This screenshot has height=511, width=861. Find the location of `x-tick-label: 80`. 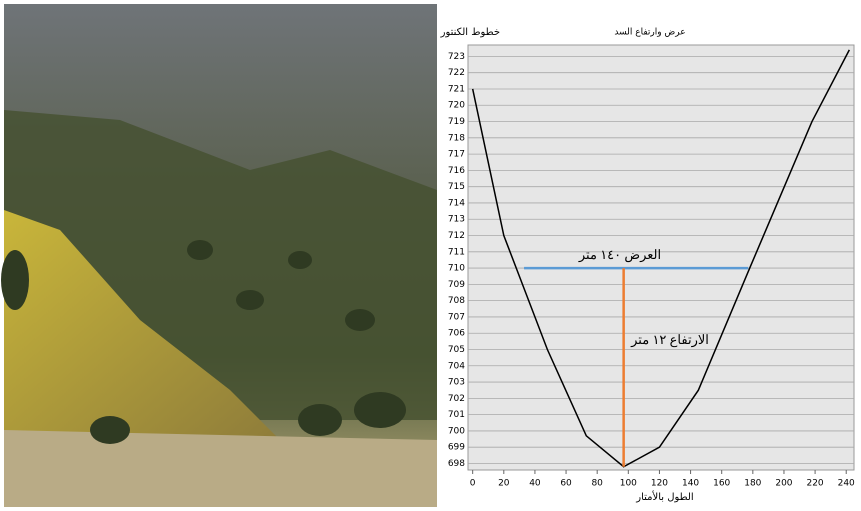

x-tick-label: 80 is located at coordinates (597, 484).